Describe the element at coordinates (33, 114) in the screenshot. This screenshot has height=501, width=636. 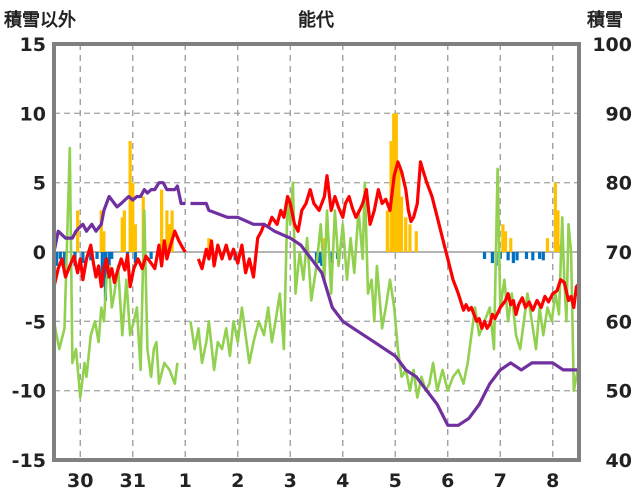
I see `left-tick-label: 10` at that location.